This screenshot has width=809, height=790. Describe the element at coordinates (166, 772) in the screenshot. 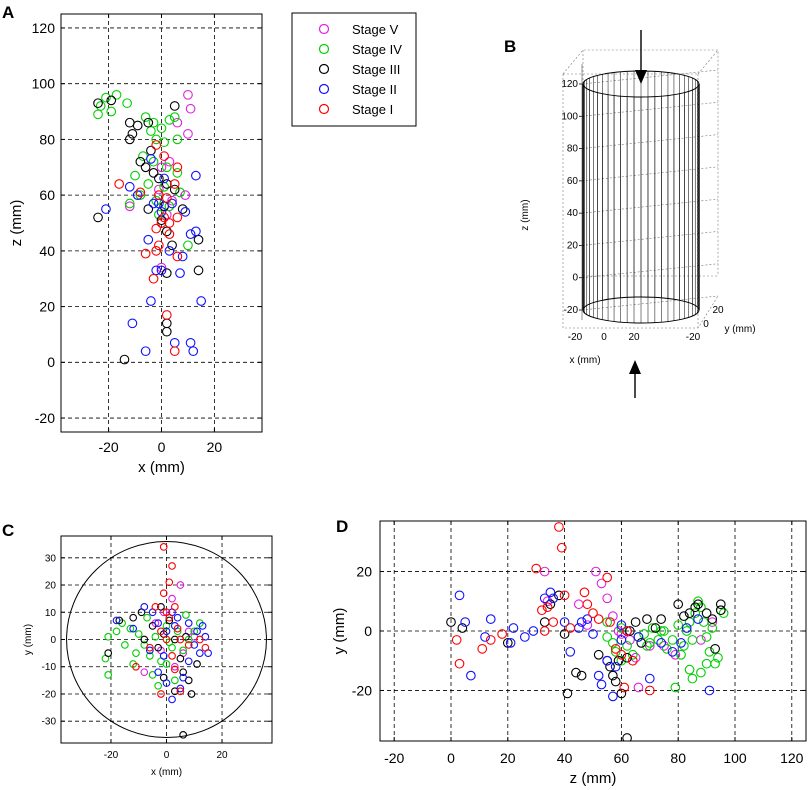

I see `x-axis-label: x (mm)` at that location.